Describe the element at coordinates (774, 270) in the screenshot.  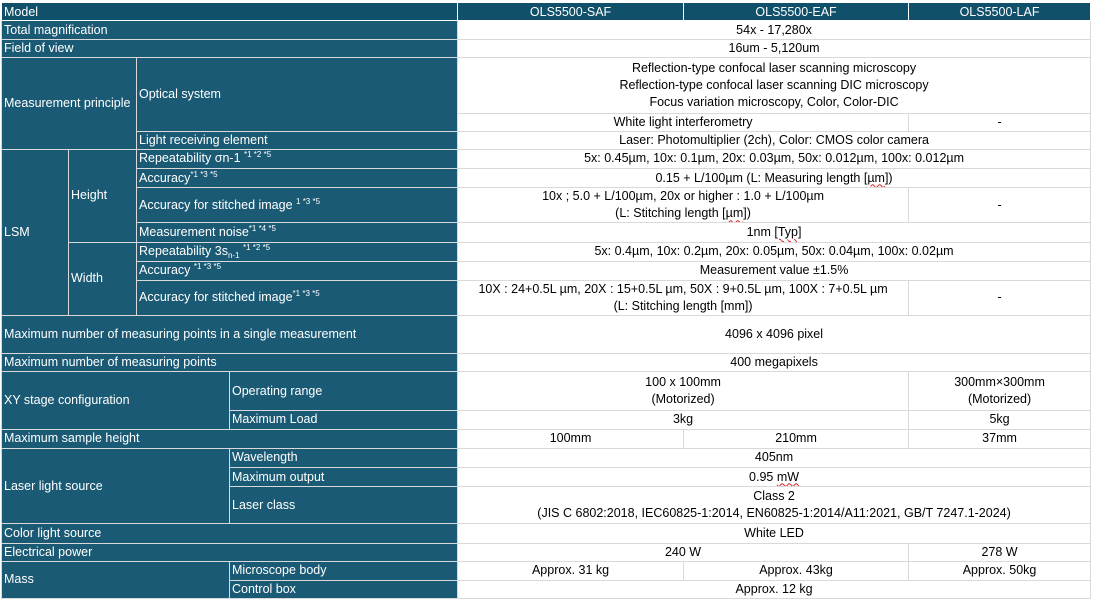
I see `value-width-accuracy: Measurement value ±1.5%` at that location.